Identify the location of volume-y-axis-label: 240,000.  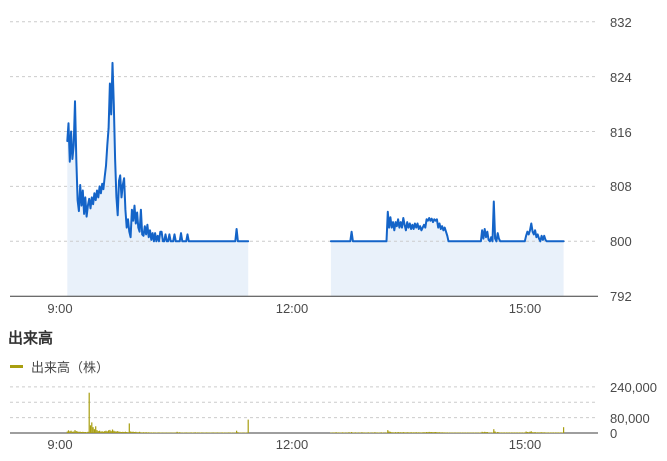
(633, 387).